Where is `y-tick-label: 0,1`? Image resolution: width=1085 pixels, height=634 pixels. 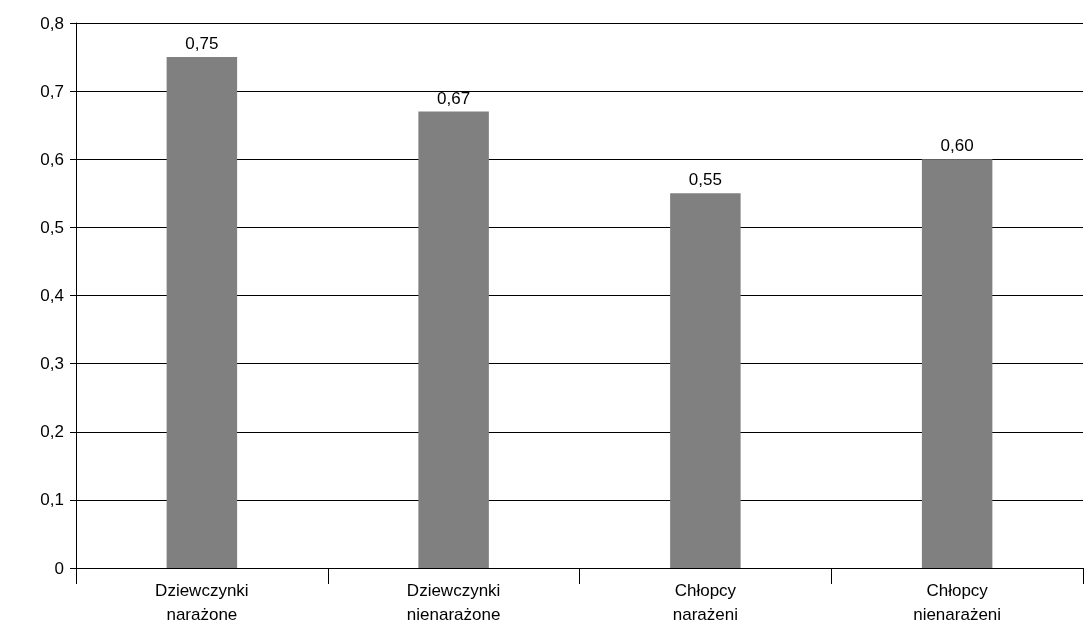
y-tick-label: 0,1 is located at coordinates (52, 500).